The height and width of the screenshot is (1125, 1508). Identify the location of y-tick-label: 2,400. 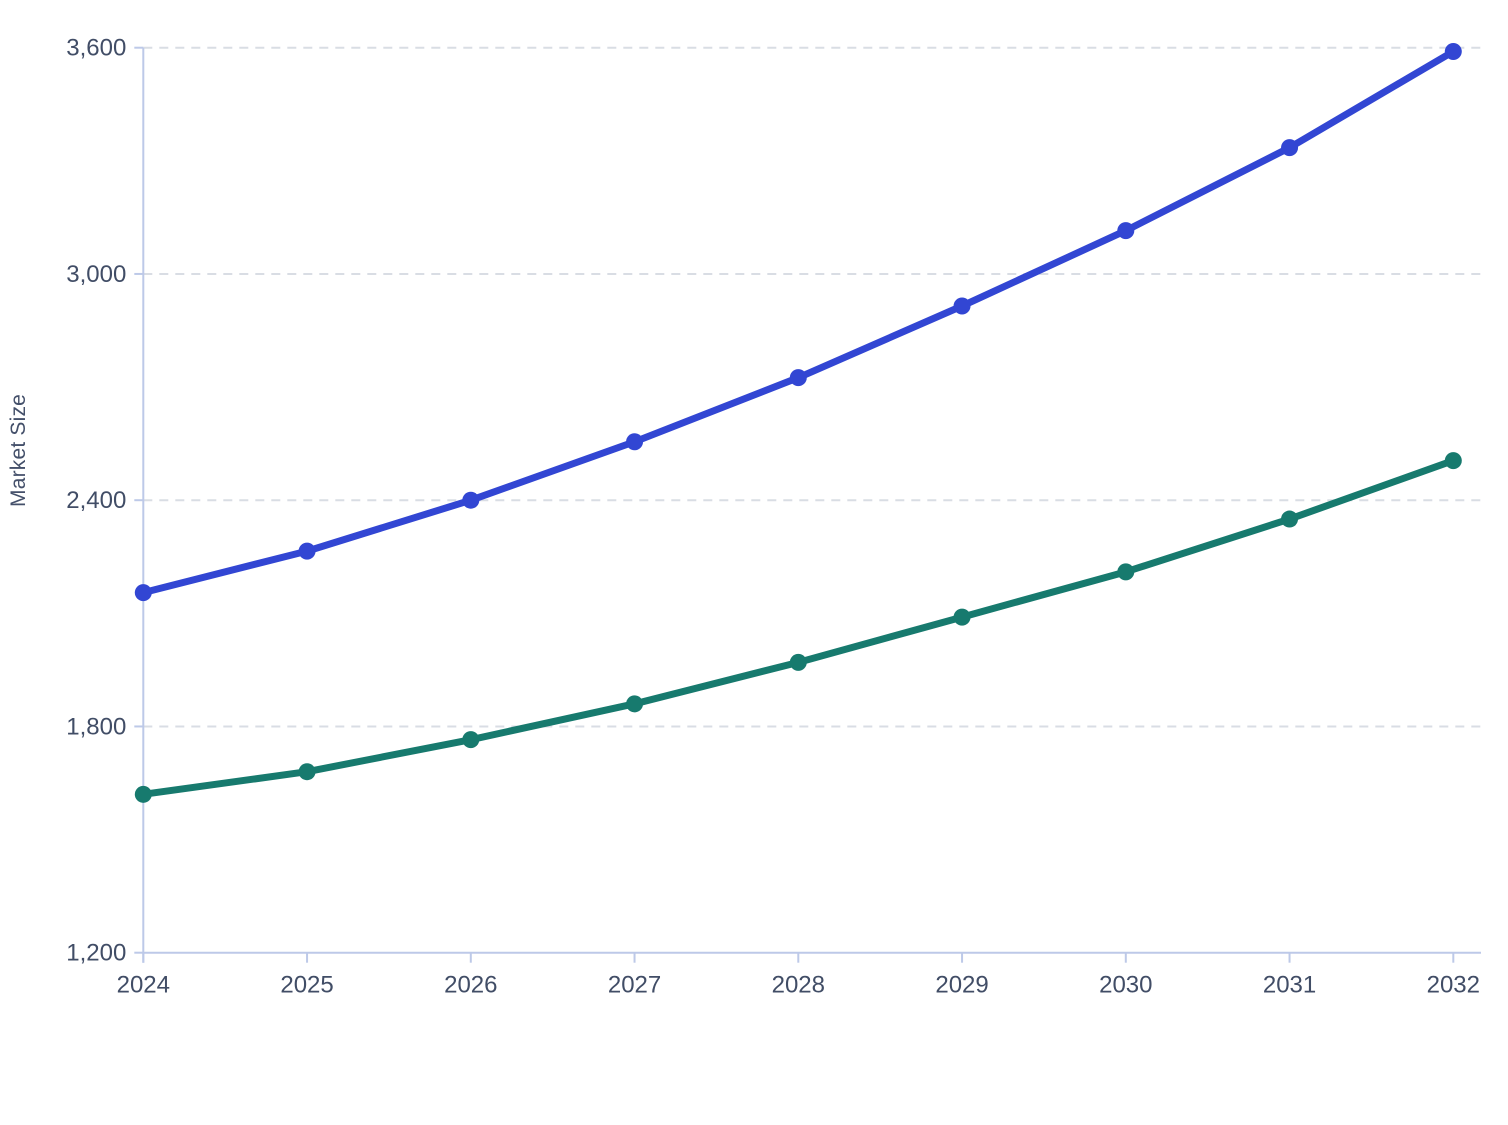
(96, 500).